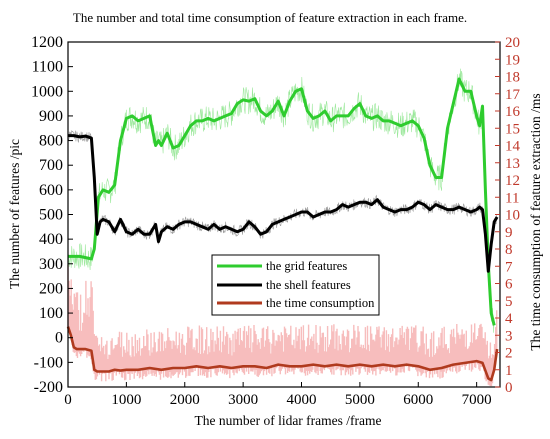 The image size is (550, 439). Describe the element at coordinates (48, 362) in the screenshot. I see `y-tick-label: -100` at that location.